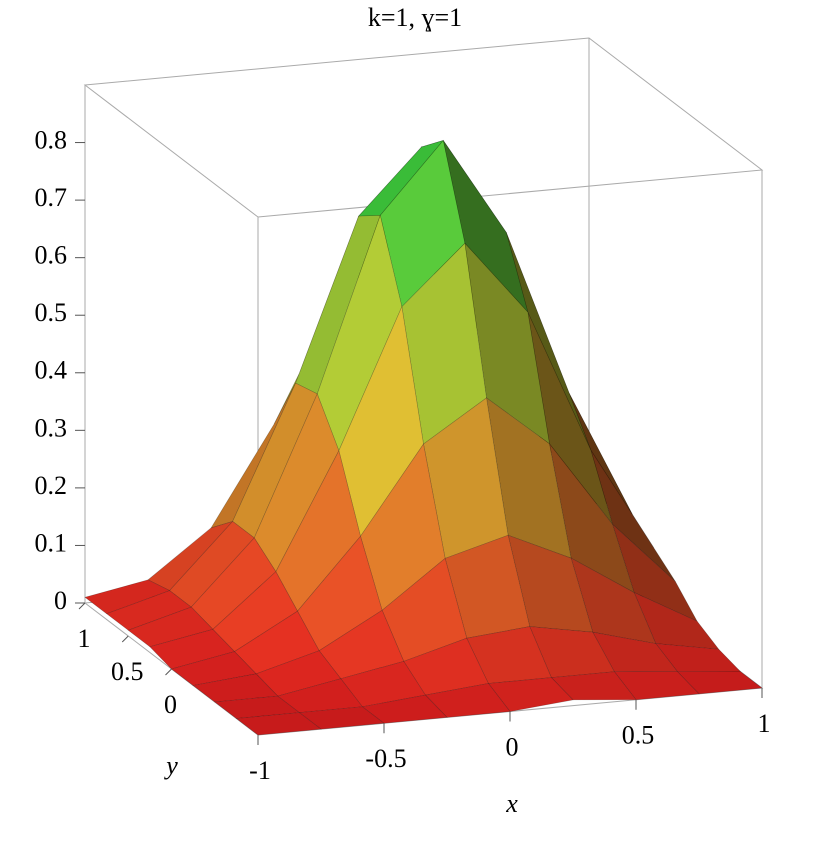 The height and width of the screenshot is (852, 830). I want to click on y-tick-label: 1, so click(84, 638).